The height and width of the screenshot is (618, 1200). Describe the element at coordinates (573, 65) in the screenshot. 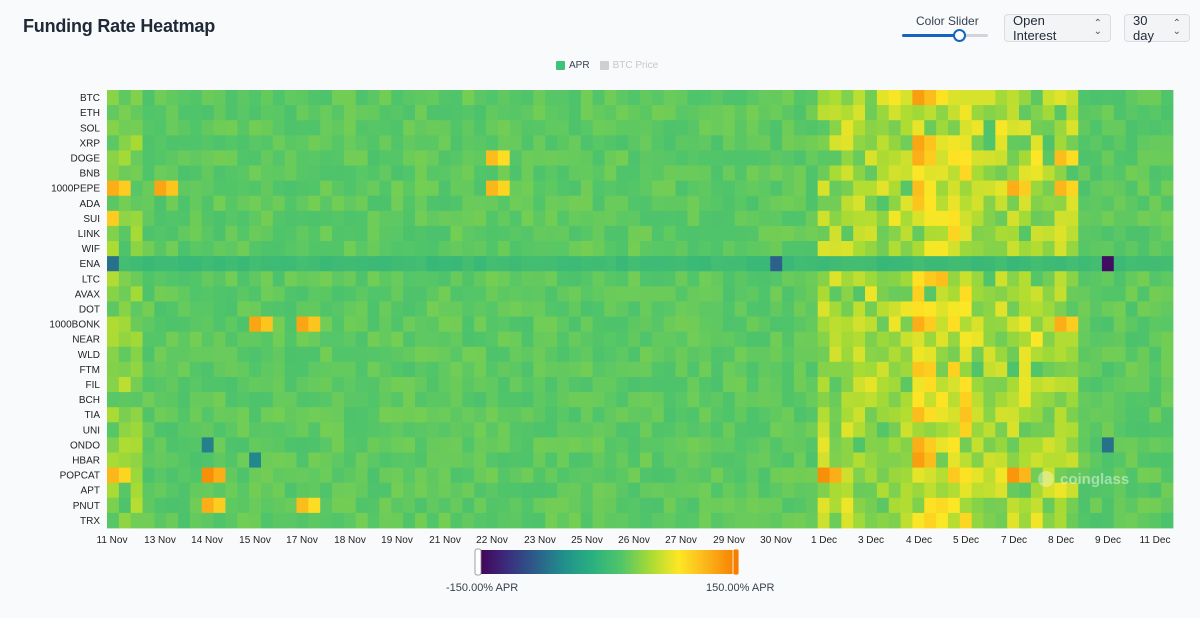

I see `legend-item-apr: APR` at that location.